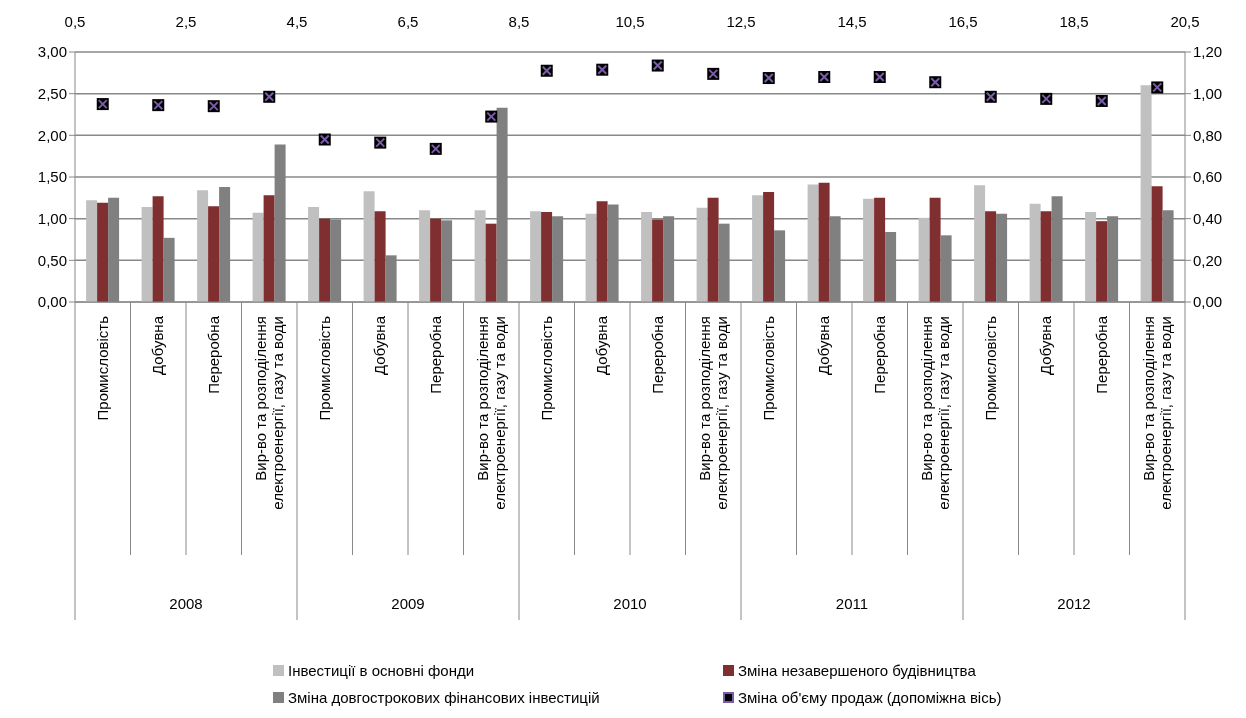  Describe the element at coordinates (852, 603) in the screenshot. I see `text: 2011` at that location.